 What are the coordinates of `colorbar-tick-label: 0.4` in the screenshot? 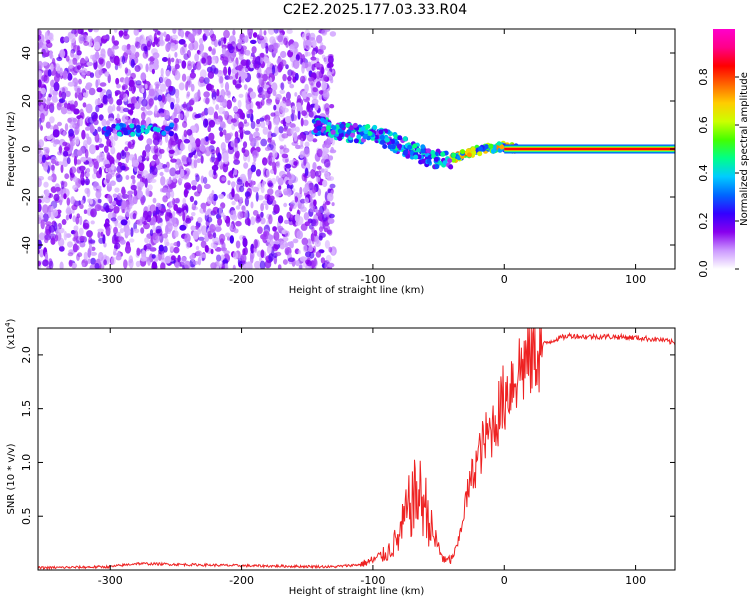 It's located at (703, 173).